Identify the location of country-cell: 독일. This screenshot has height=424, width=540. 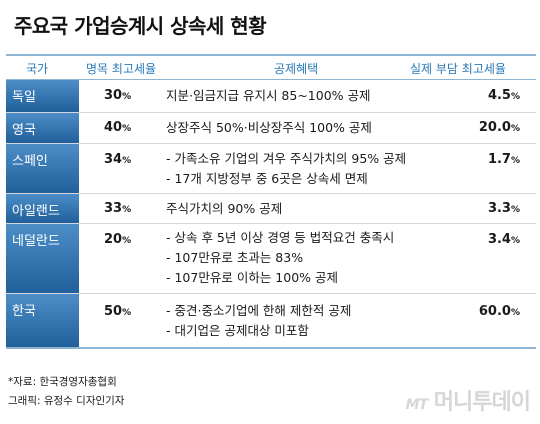
(42, 96).